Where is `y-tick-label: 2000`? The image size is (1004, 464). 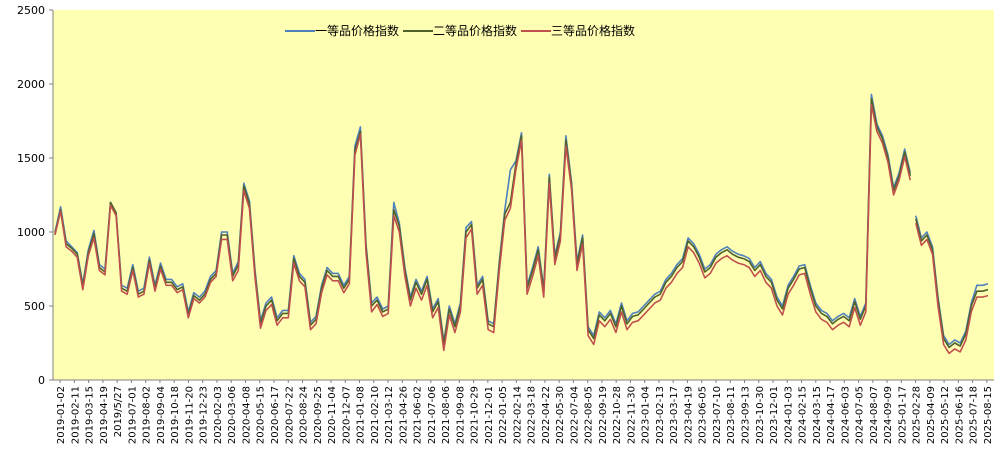
y-tick-label: 2000 is located at coordinates (31, 84).